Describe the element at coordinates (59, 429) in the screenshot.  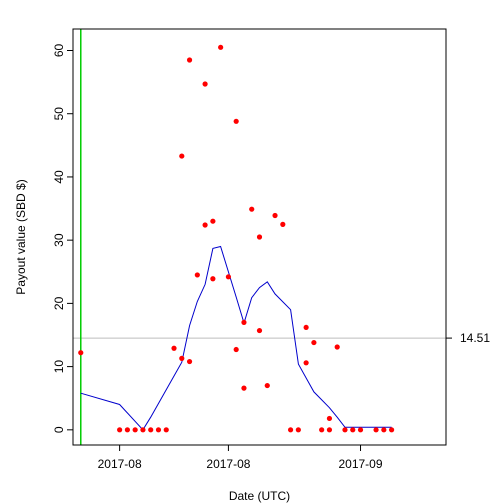
I see `y-tick-label: 0` at that location.